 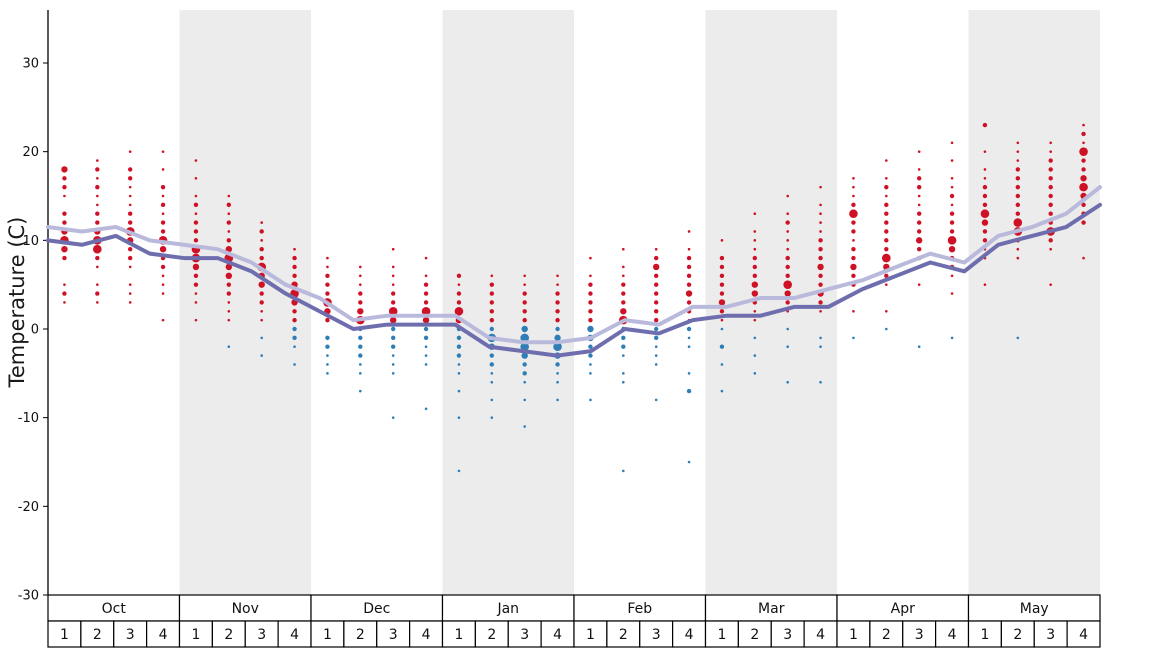 What do you see at coordinates (1034, 609) in the screenshot?
I see `month-label: May` at bounding box center [1034, 609].